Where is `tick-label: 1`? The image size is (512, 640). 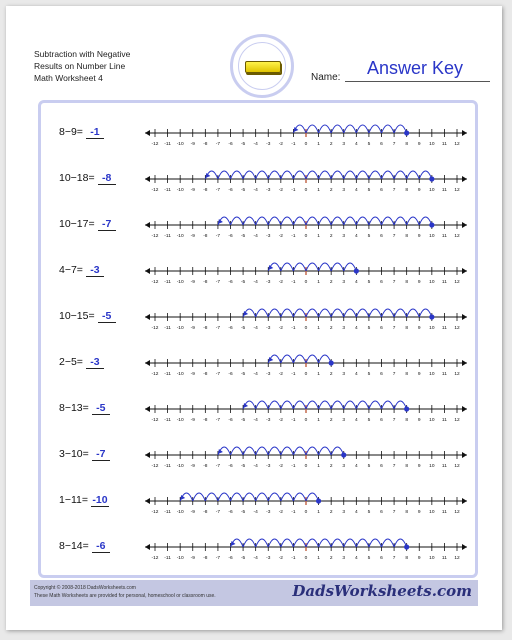
tick-label: 1 is located at coordinates (318, 236).